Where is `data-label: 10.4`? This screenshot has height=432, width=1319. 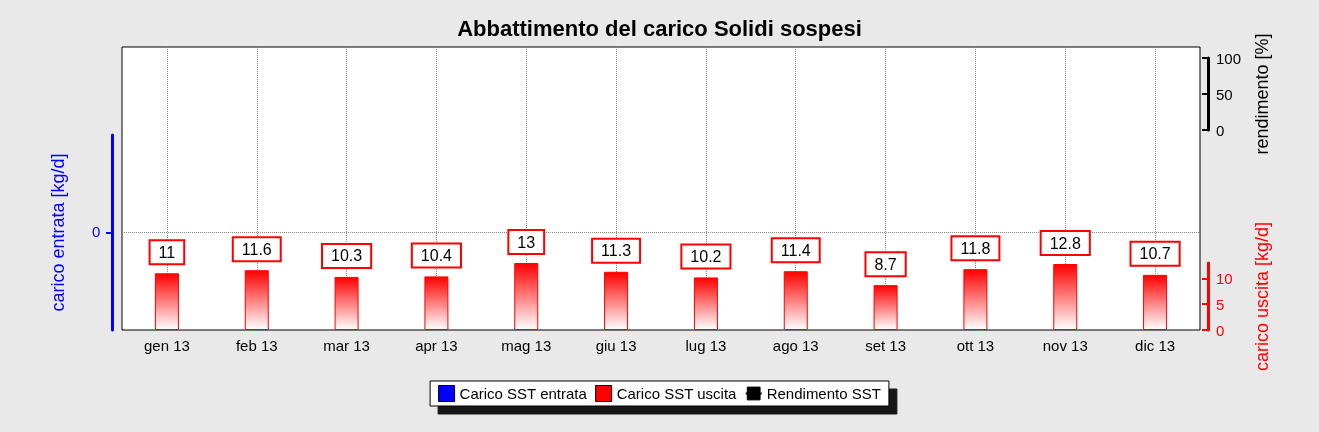 data-label: 10.4 is located at coordinates (436, 255).